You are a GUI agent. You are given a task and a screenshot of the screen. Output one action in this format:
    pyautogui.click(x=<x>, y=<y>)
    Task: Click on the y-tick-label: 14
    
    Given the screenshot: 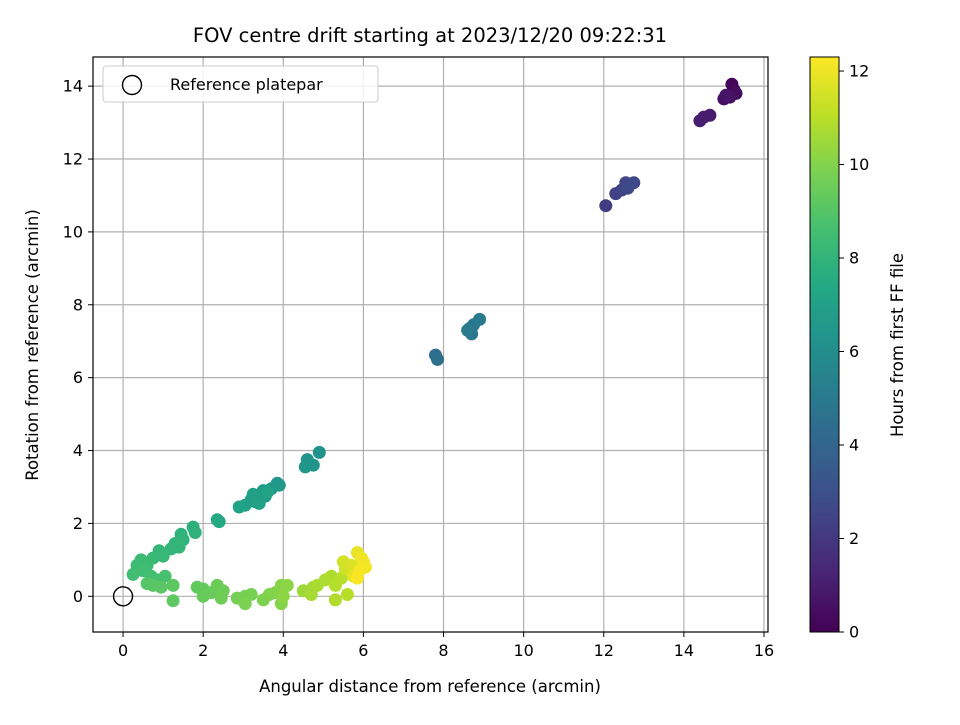 What is the action you would take?
    pyautogui.click(x=73, y=86)
    